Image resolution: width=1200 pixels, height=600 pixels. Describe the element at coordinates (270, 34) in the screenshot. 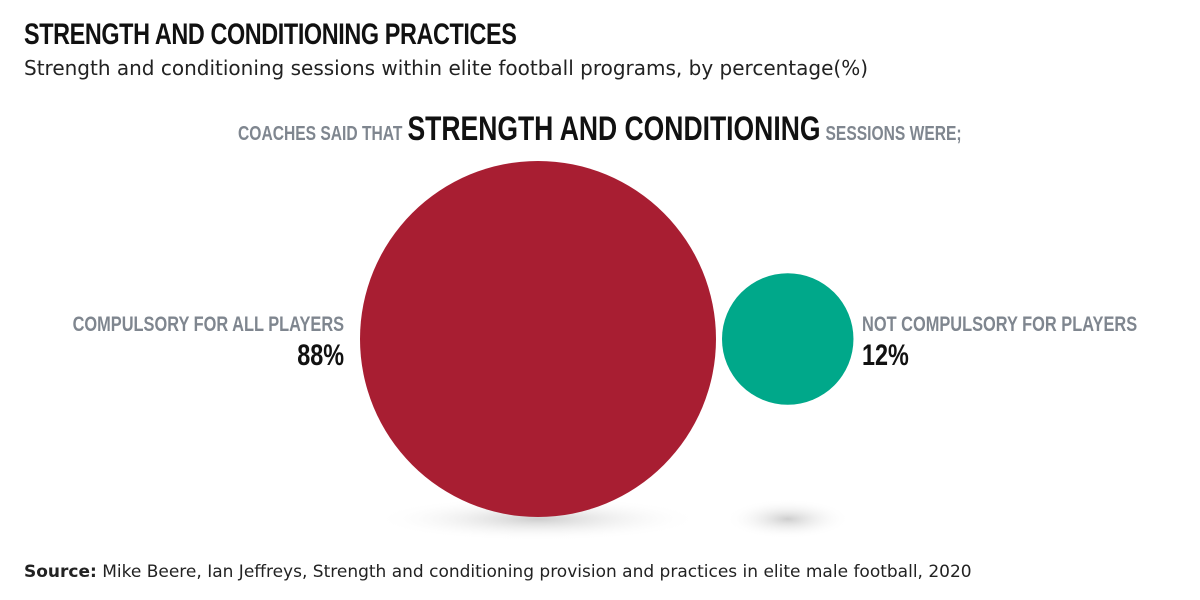

I see `chart-title: STRENGTH AND CONDITIONING PRACTICES` at that location.